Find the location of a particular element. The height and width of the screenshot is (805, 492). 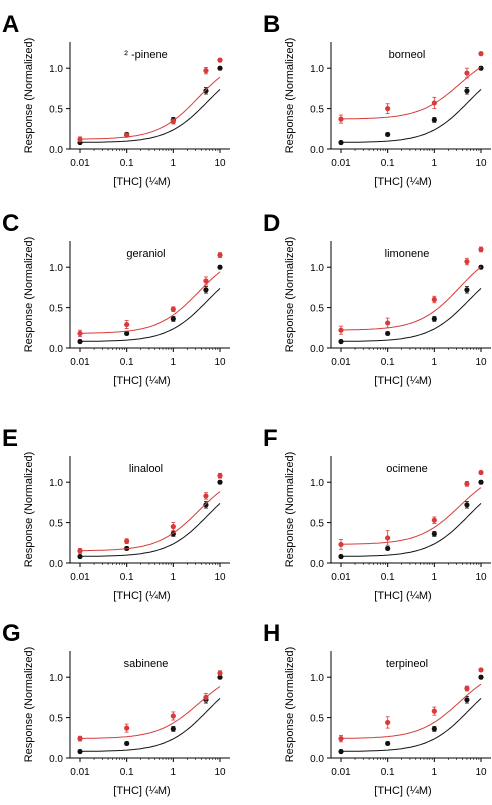

chart-title: ocimene is located at coordinates (407, 469).